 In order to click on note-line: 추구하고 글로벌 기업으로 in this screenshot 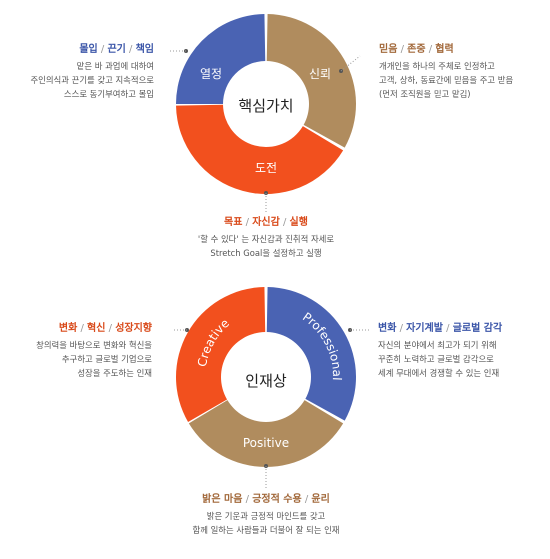, I will do `click(106, 359)`.